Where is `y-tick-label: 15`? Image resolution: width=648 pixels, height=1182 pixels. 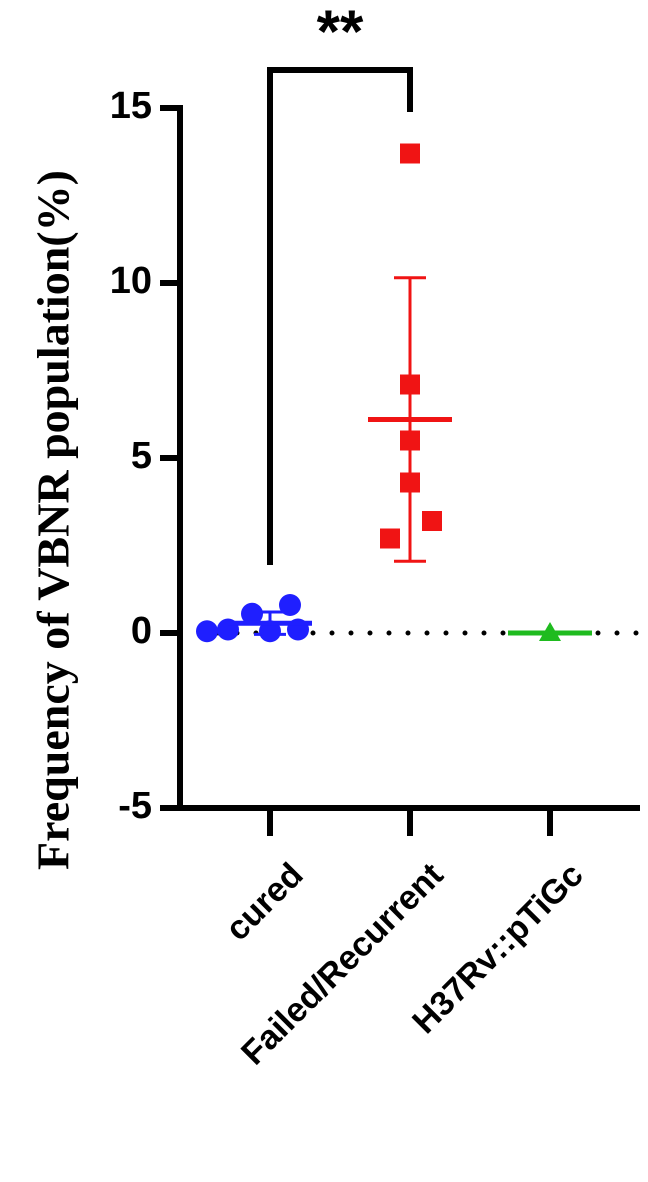 y-tick-label: 15 is located at coordinates (131, 106).